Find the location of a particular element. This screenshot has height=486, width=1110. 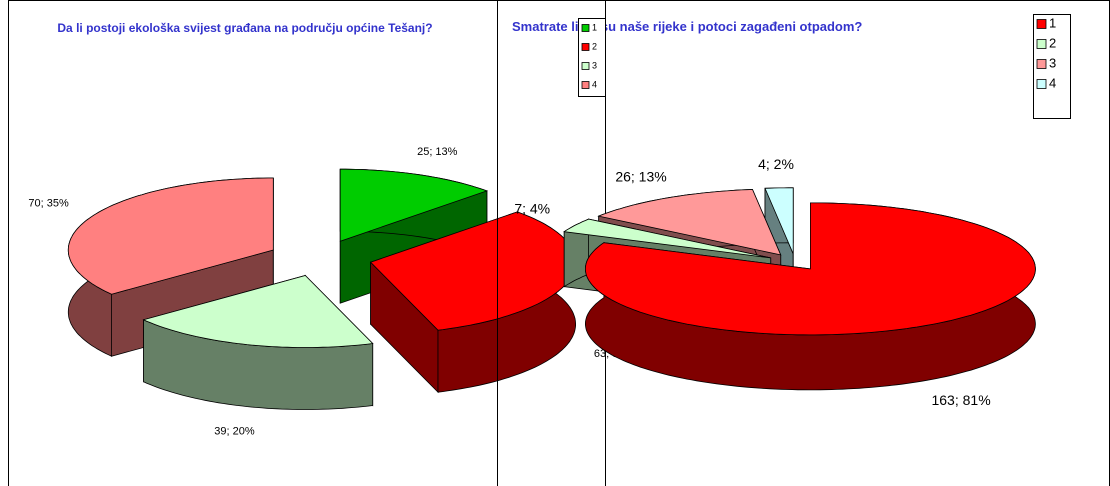

data-label: 163; 81% is located at coordinates (960, 400).